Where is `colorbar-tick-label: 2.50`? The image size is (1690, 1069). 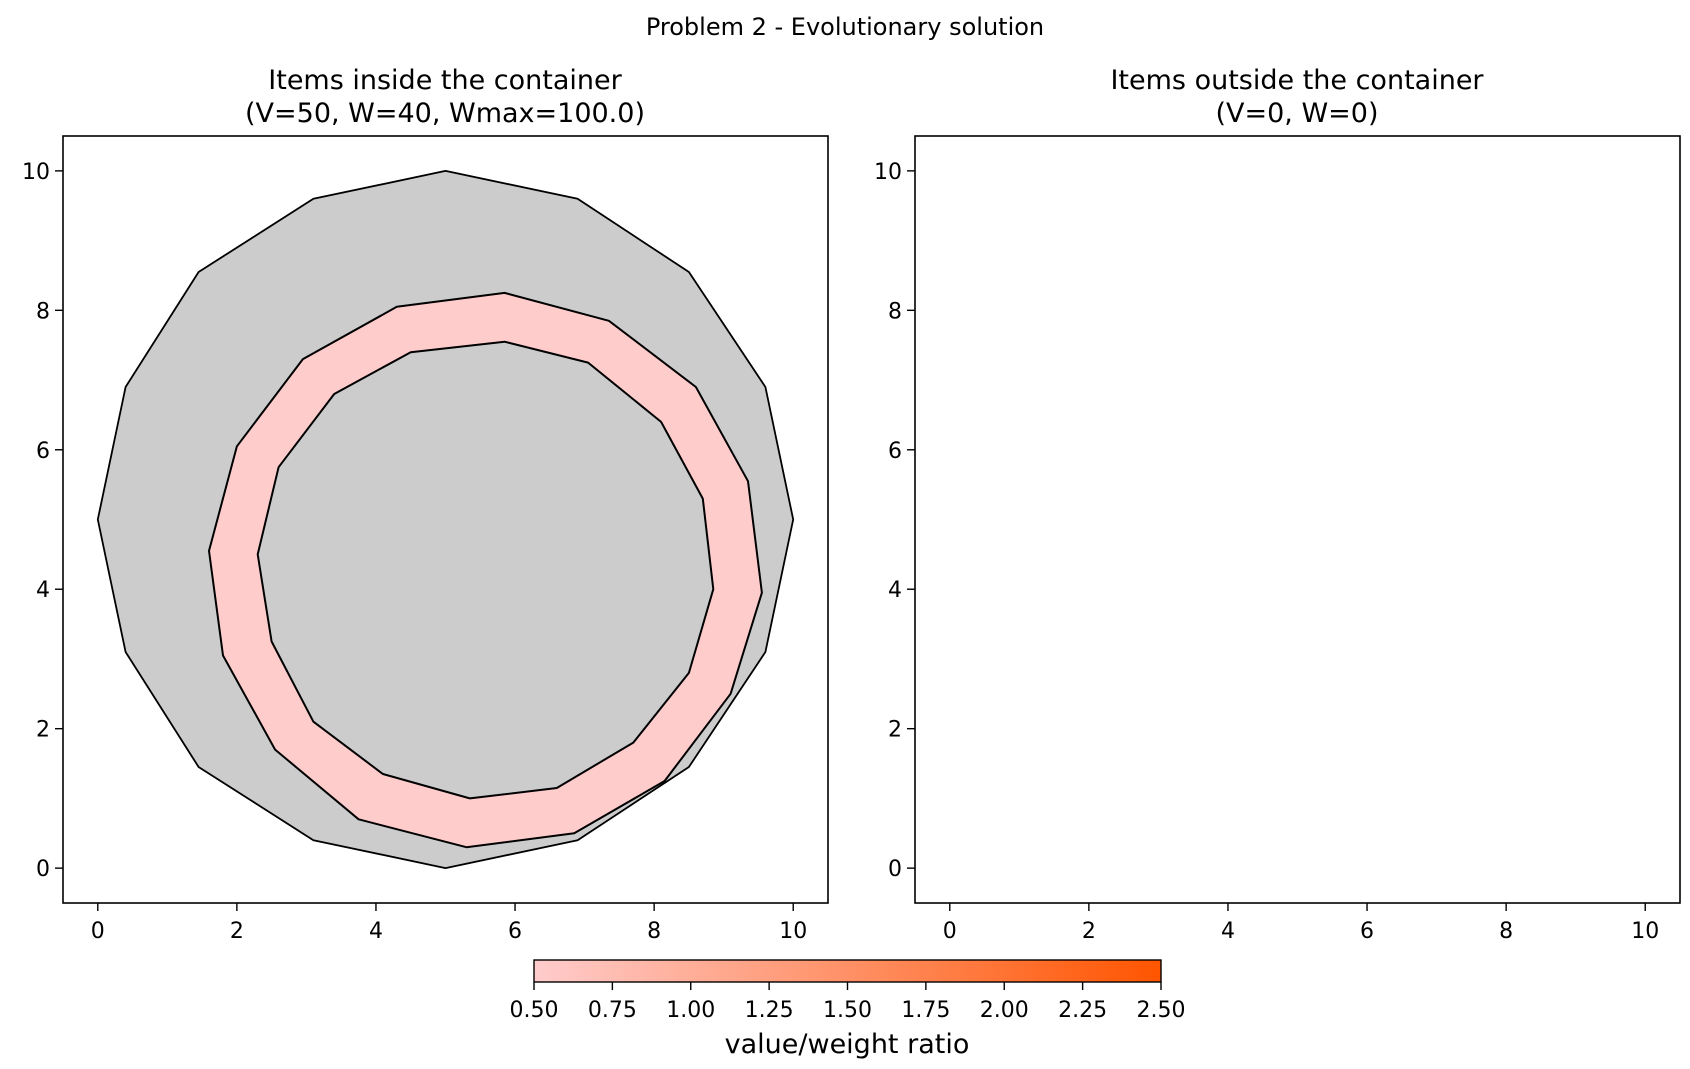 colorbar-tick-label: 2.50 is located at coordinates (1161, 1010).